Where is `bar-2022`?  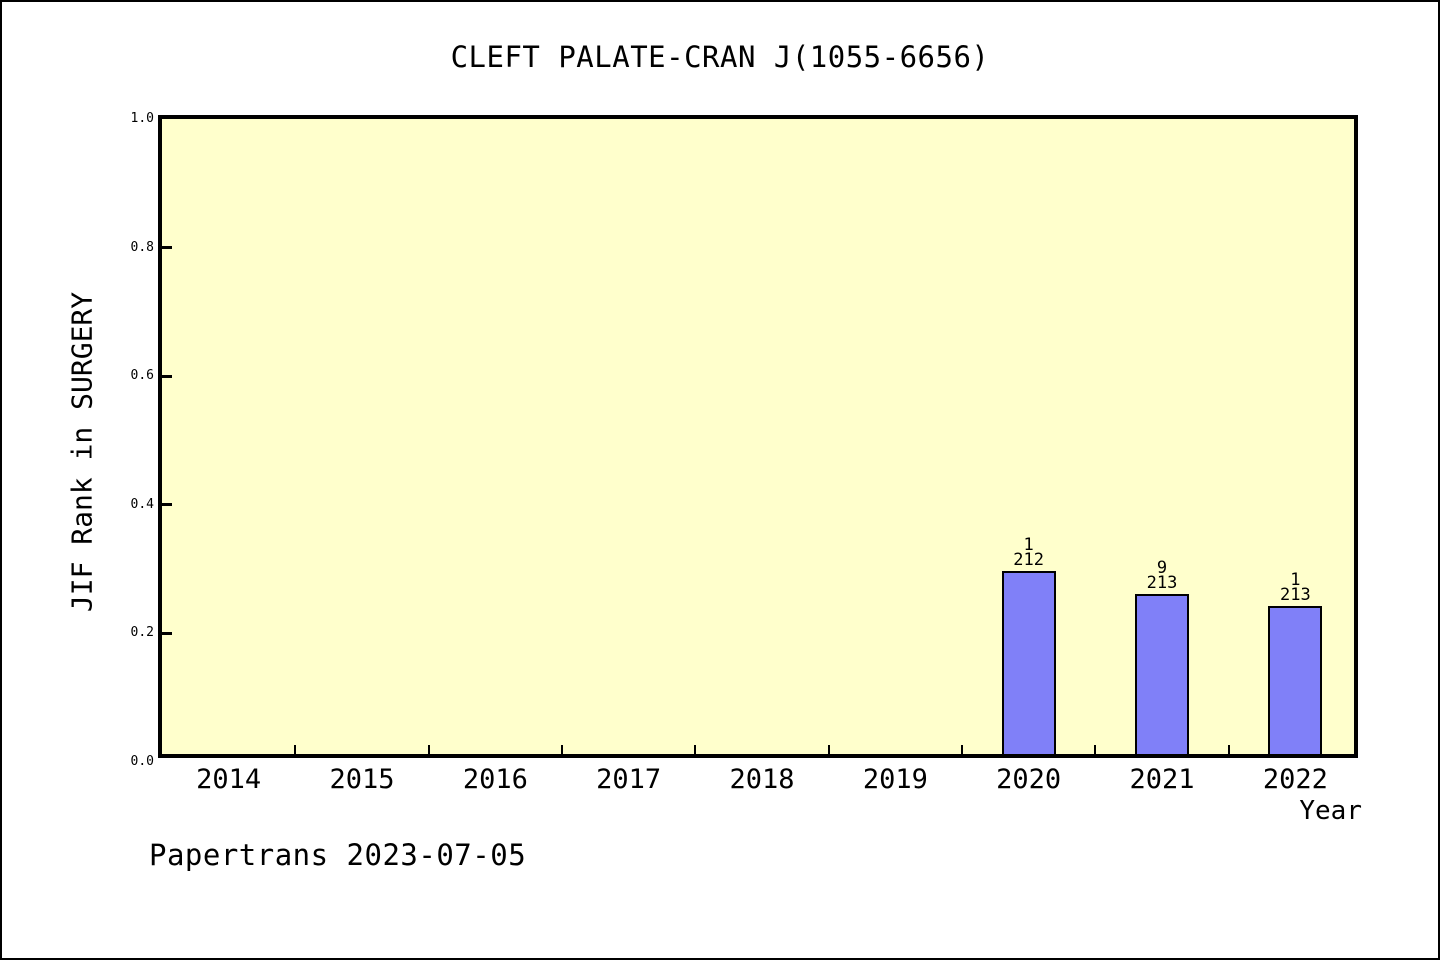
bar-2022 is located at coordinates (1295, 680).